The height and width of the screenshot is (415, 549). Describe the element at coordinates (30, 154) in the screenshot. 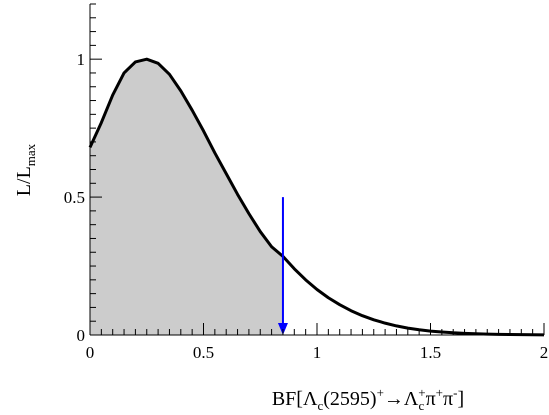

I see `y-axis-label-sub: max` at that location.